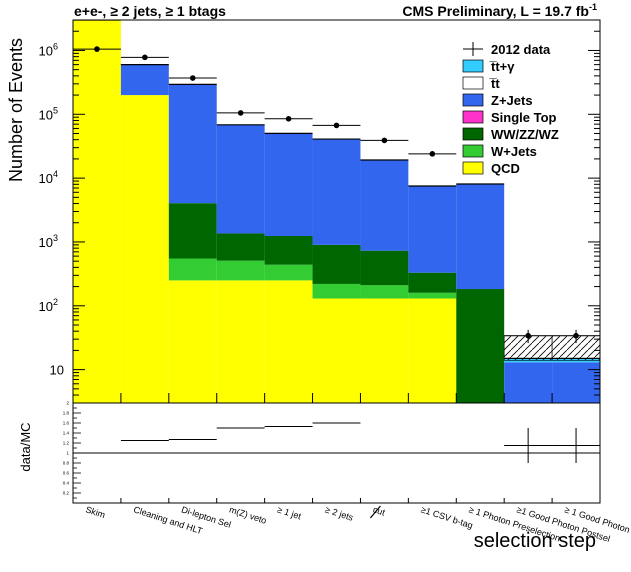  Describe the element at coordinates (535, 541) in the screenshot. I see `x-axis-label: selection step` at that location.